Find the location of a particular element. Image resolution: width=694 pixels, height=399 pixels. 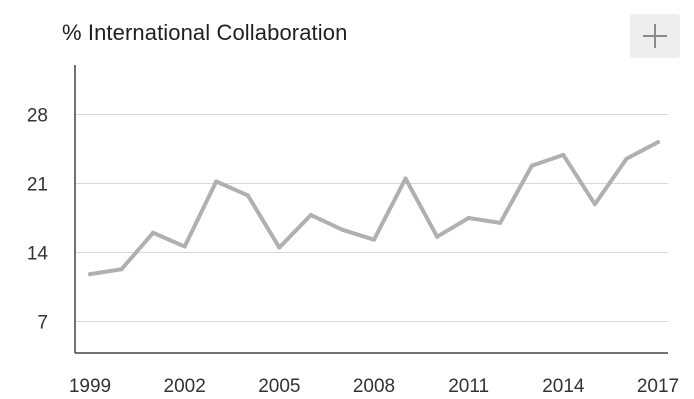

data-point-2013 is located at coordinates (531, 165).